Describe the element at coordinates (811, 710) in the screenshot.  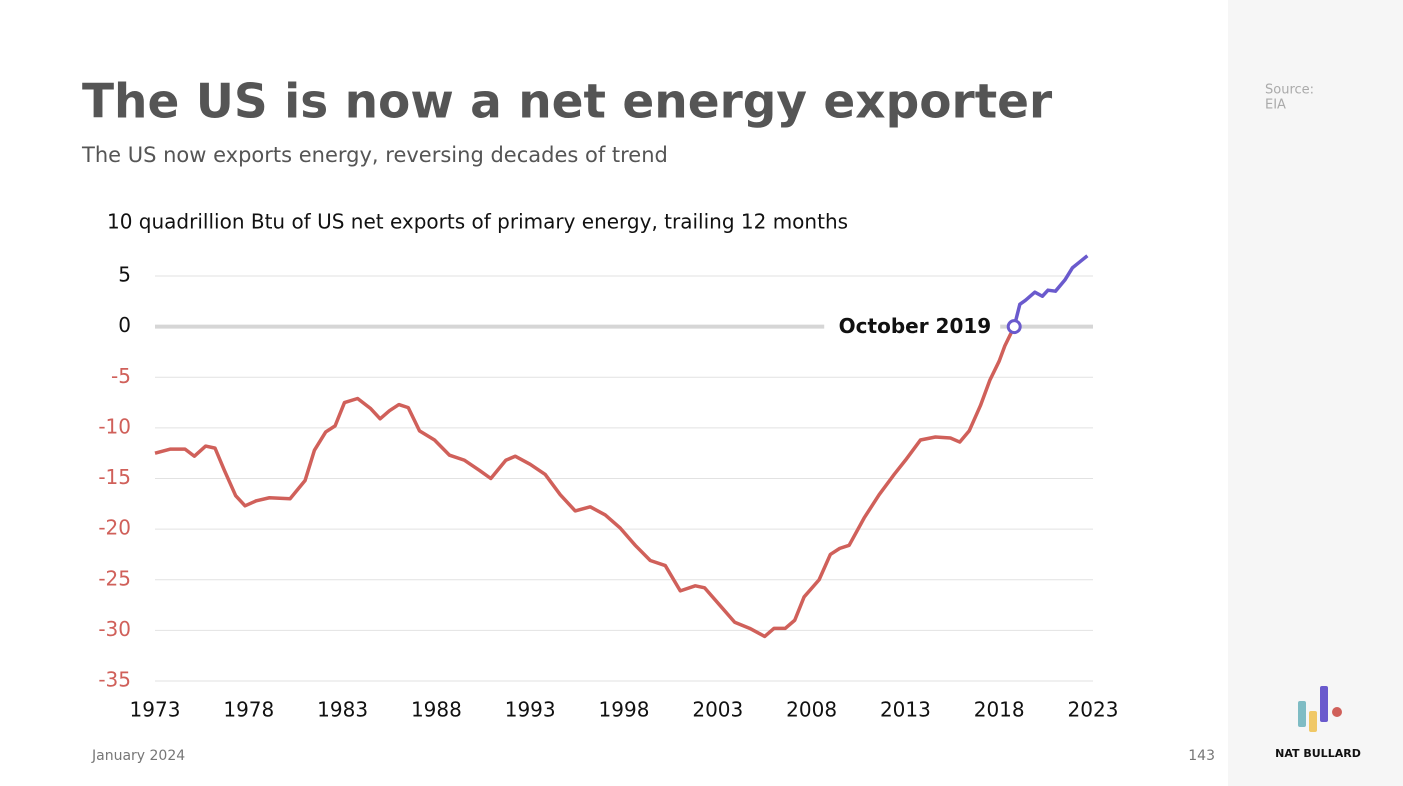
I see `x-tick-label: 2008` at that location.